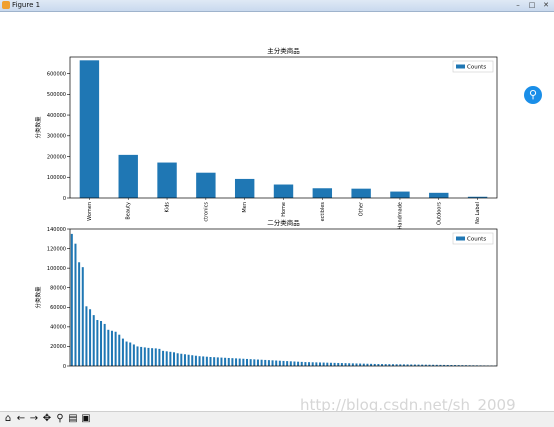  I want to click on x-tick-label: ctronics, so click(206, 212).